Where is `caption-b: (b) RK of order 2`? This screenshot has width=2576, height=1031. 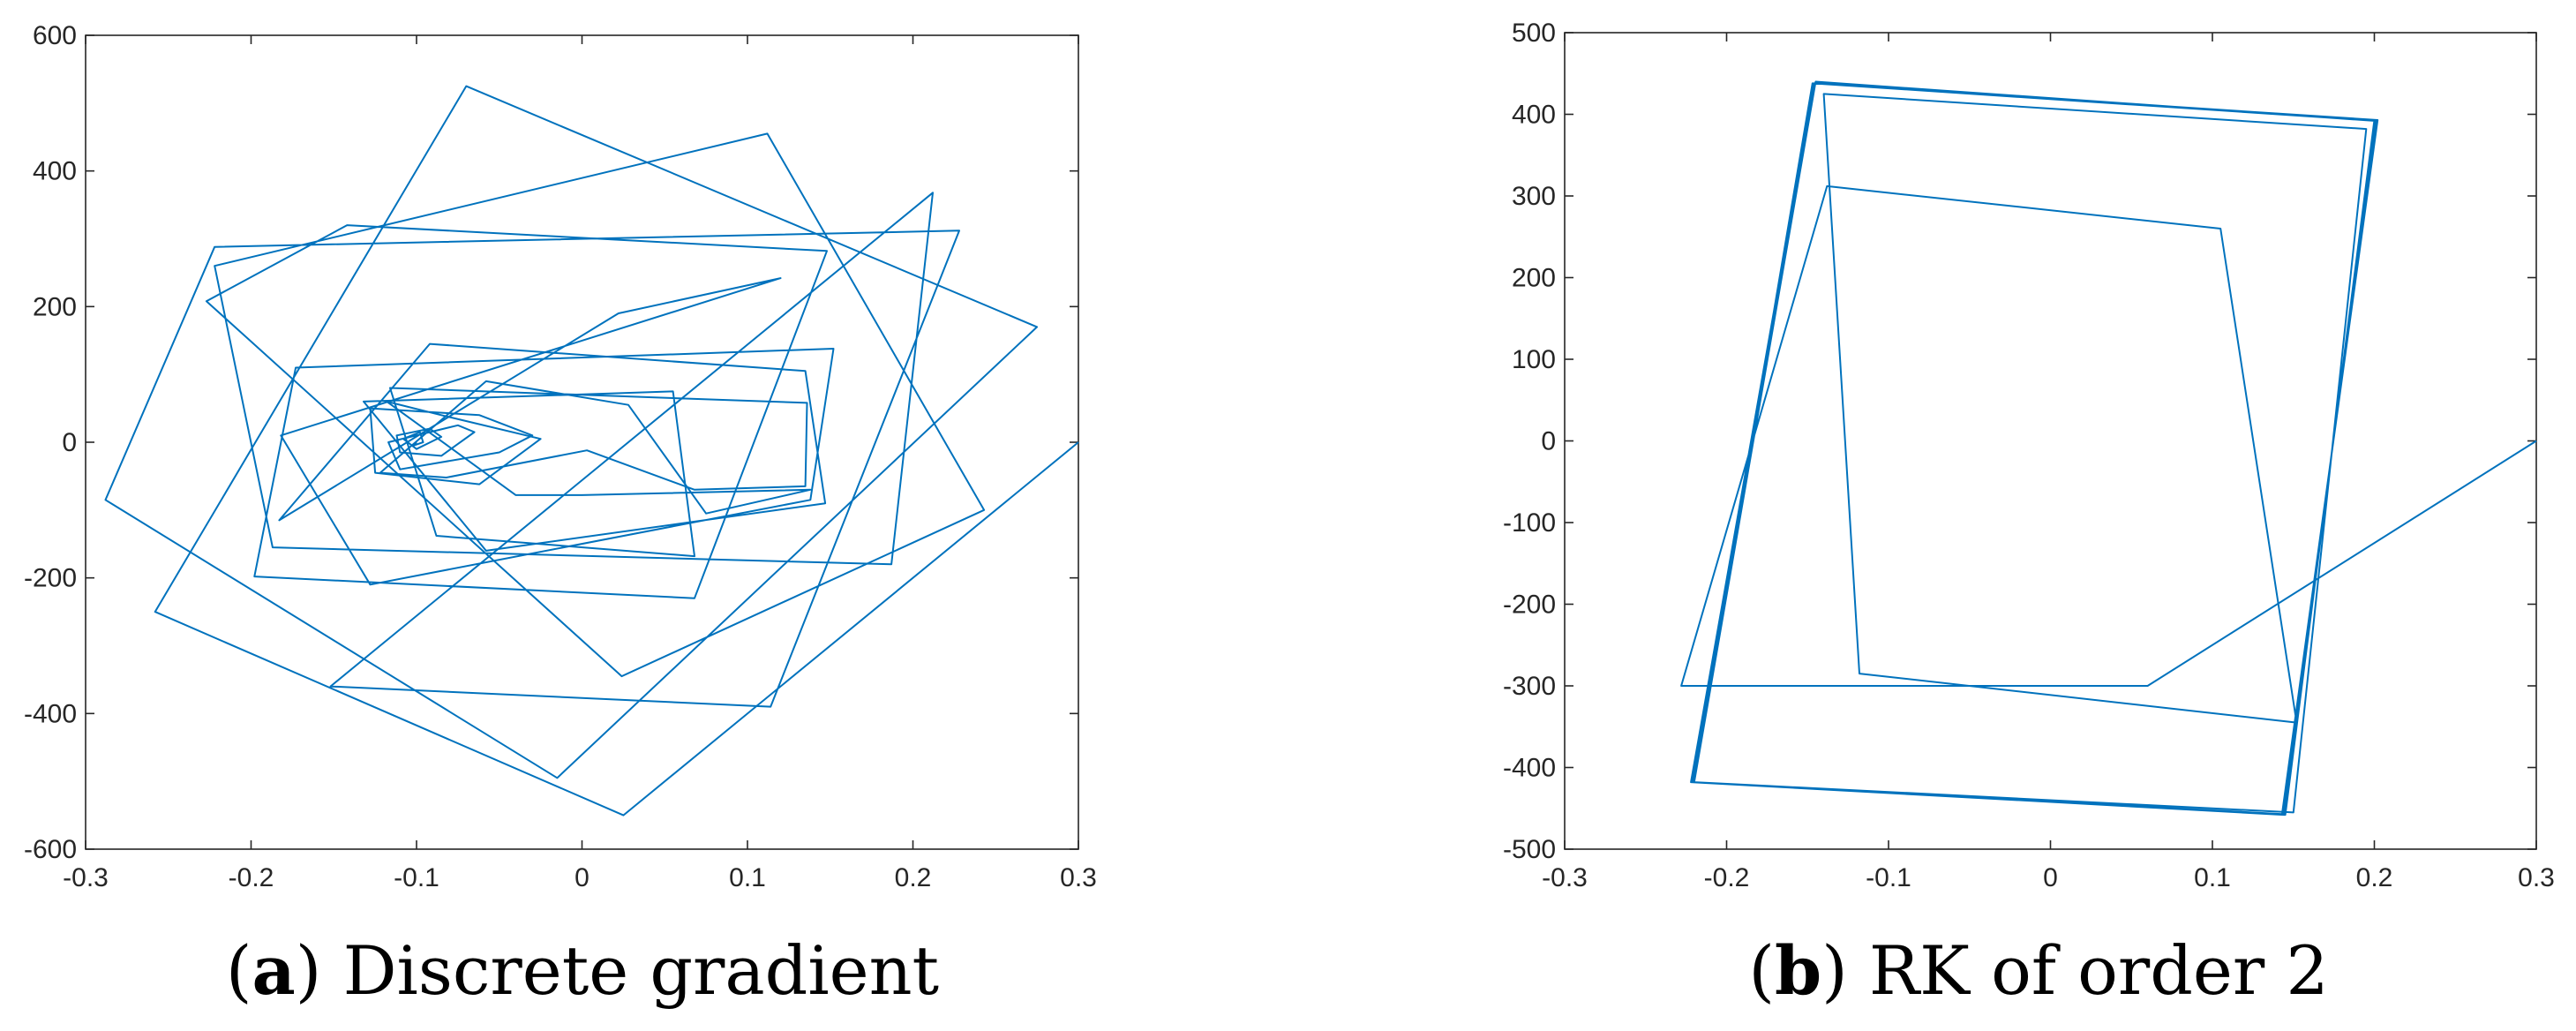
caption-b: (b) RK of order 2 is located at coordinates (2038, 971).